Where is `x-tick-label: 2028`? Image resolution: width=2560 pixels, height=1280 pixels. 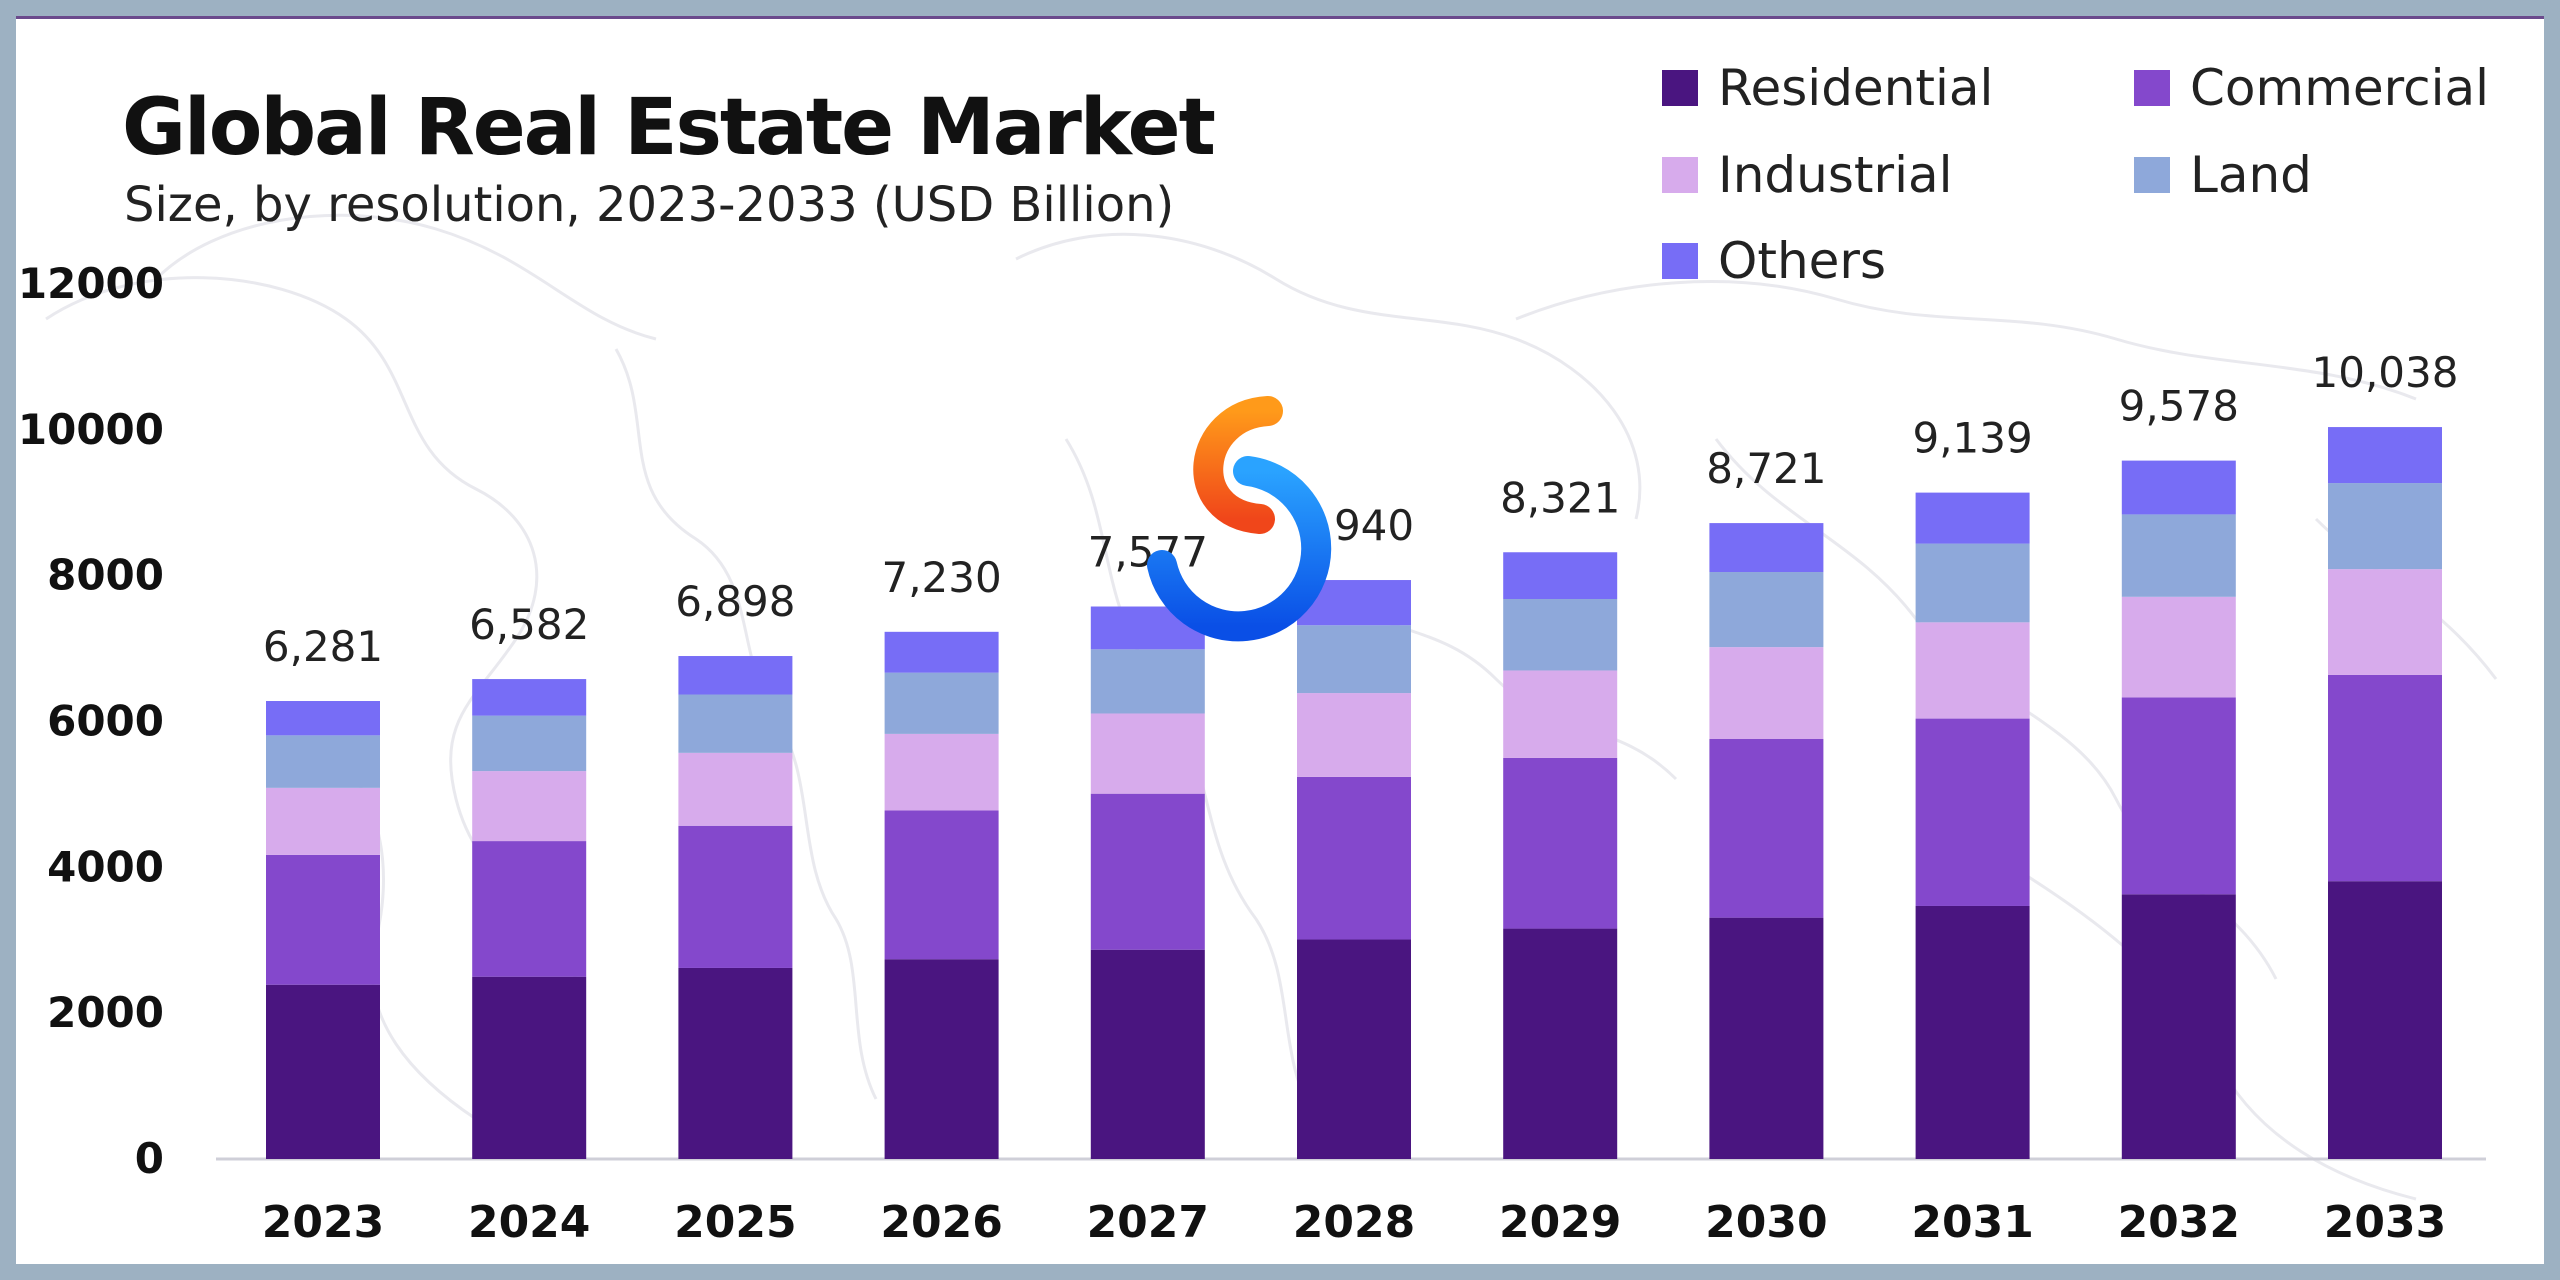 x-tick-label: 2028 is located at coordinates (1354, 1222).